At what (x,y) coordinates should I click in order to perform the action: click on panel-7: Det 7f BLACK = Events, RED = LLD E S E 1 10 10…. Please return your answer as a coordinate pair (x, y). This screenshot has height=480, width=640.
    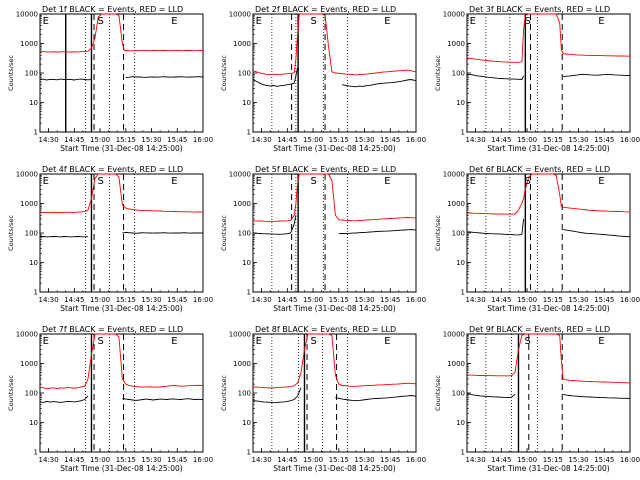
    Looking at the image, I should click on (110, 399).